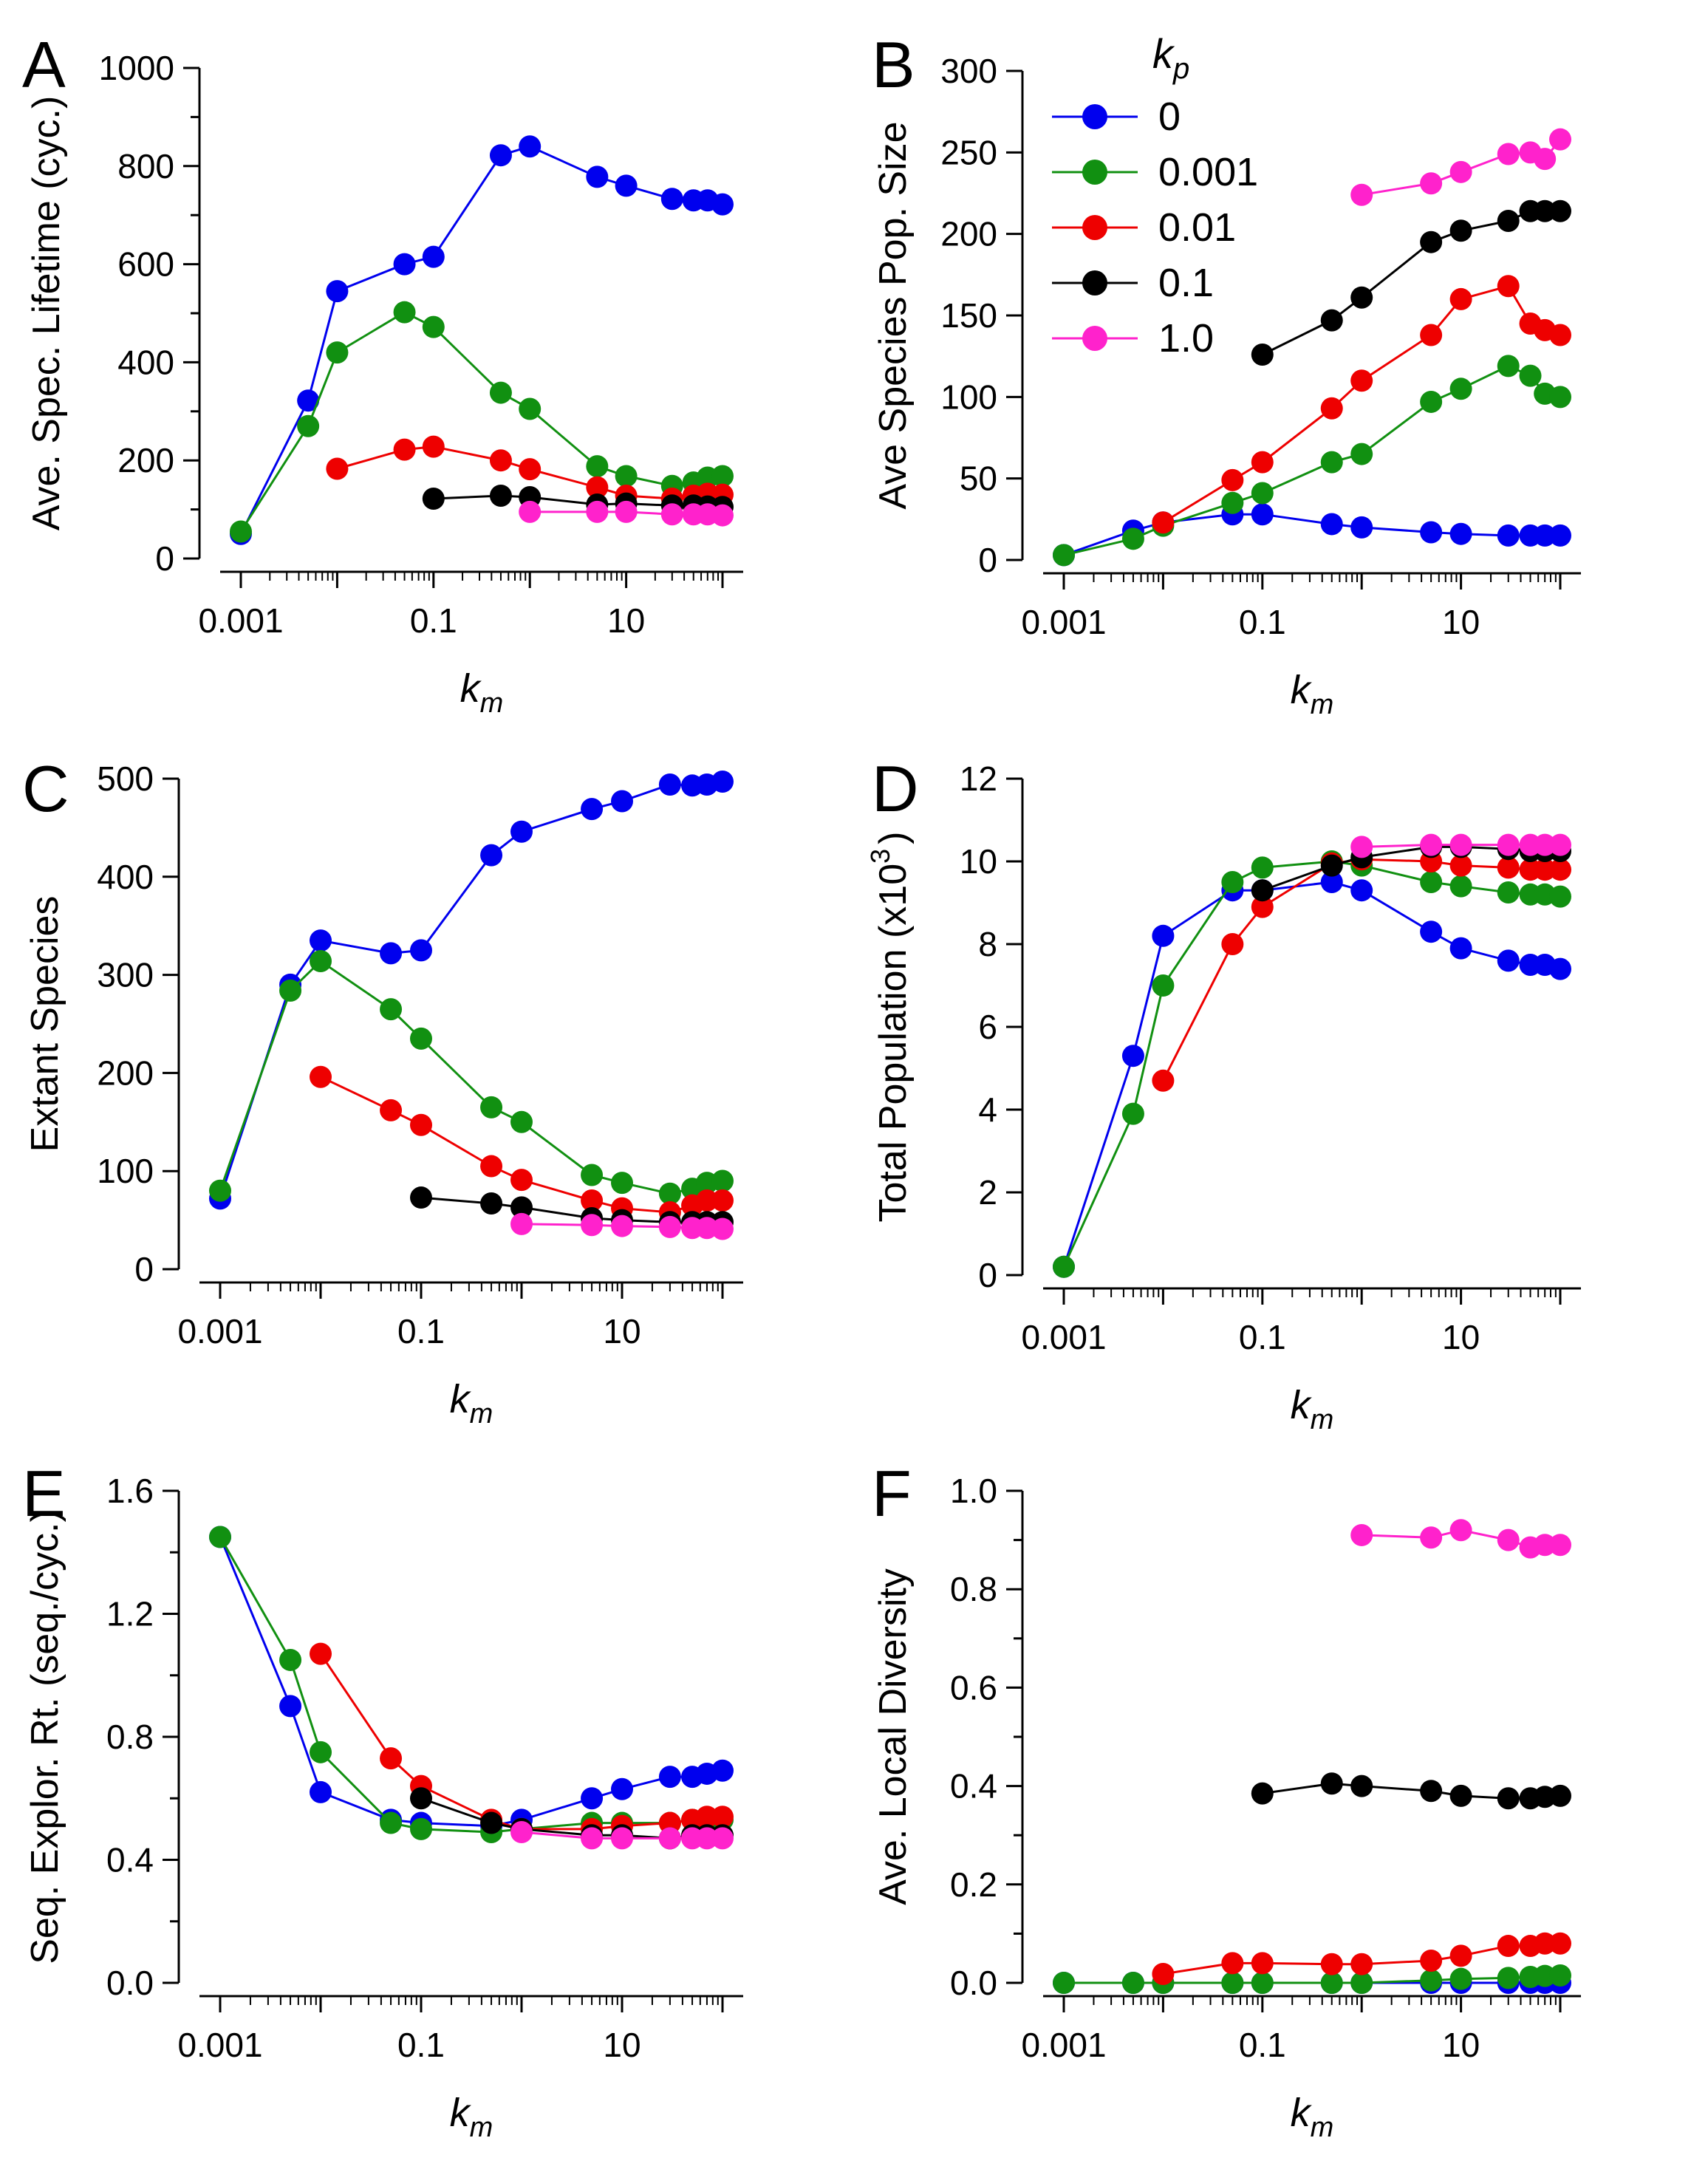 The image size is (1708, 2169). What do you see at coordinates (44, 64) in the screenshot?
I see `panel-letter: A` at bounding box center [44, 64].